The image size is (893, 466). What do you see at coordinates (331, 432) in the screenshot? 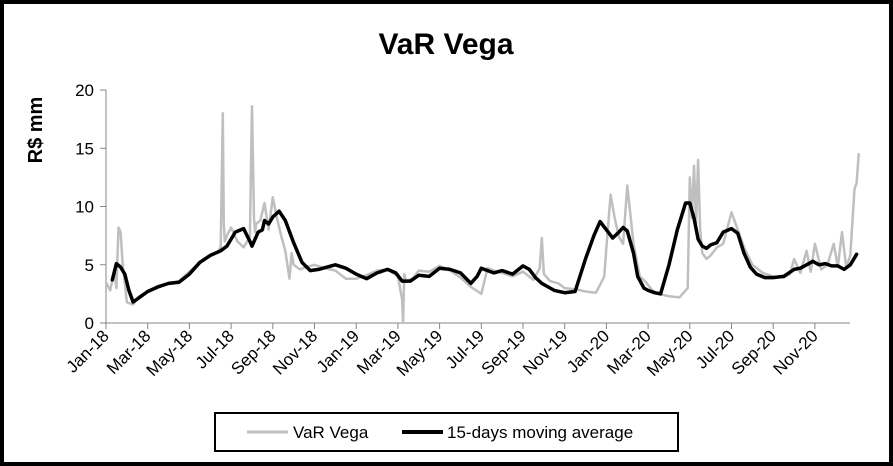
I see `legend-label-var-vega: VaR Vega` at bounding box center [331, 432].